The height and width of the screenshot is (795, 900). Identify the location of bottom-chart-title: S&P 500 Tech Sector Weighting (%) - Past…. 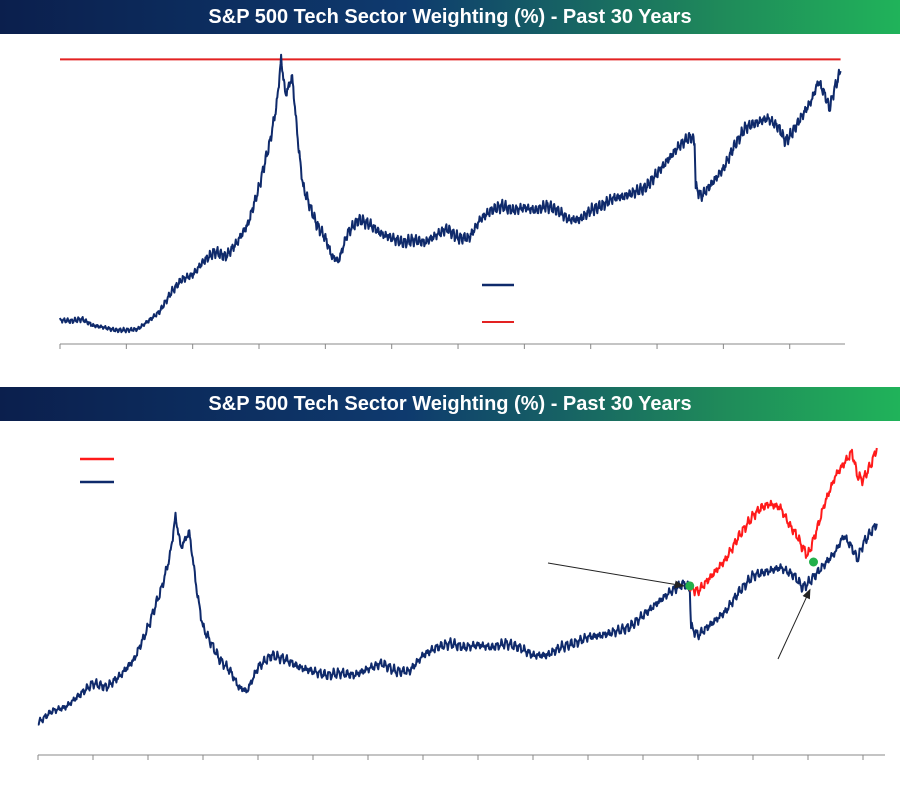
(450, 404).